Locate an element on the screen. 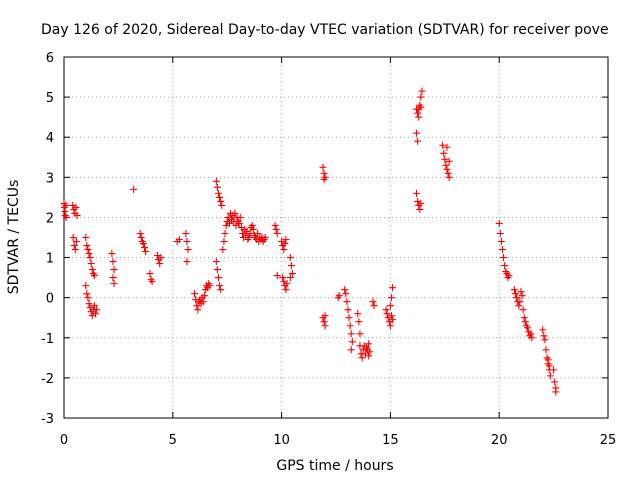 This screenshot has height=480, width=640. y-tick-label: 6 is located at coordinates (50, 58).